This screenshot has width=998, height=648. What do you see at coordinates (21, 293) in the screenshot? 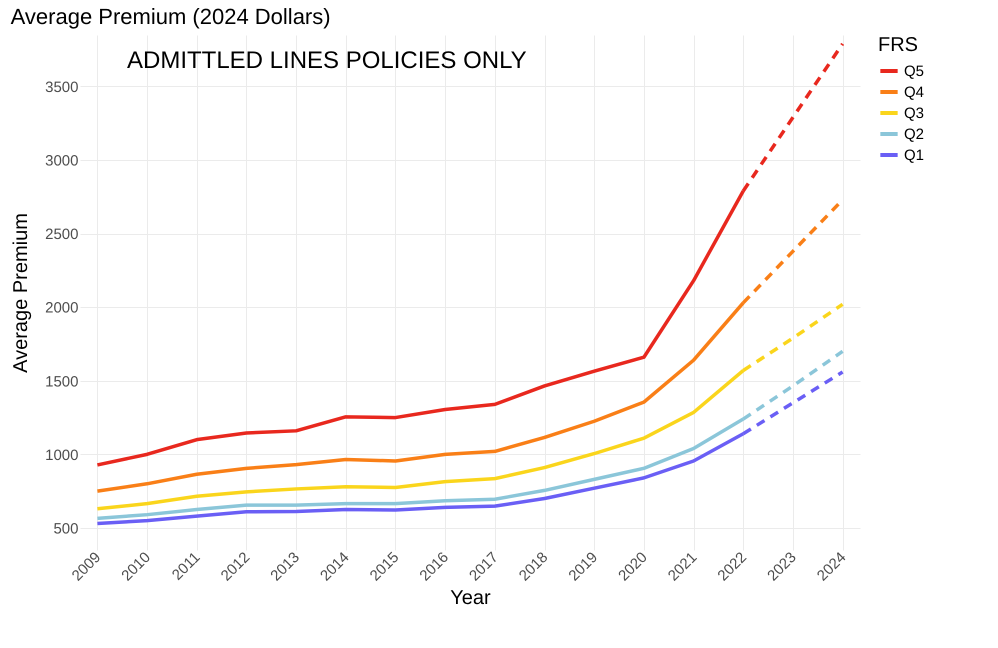
I see `y-axis-title: Average Premium` at bounding box center [21, 293].